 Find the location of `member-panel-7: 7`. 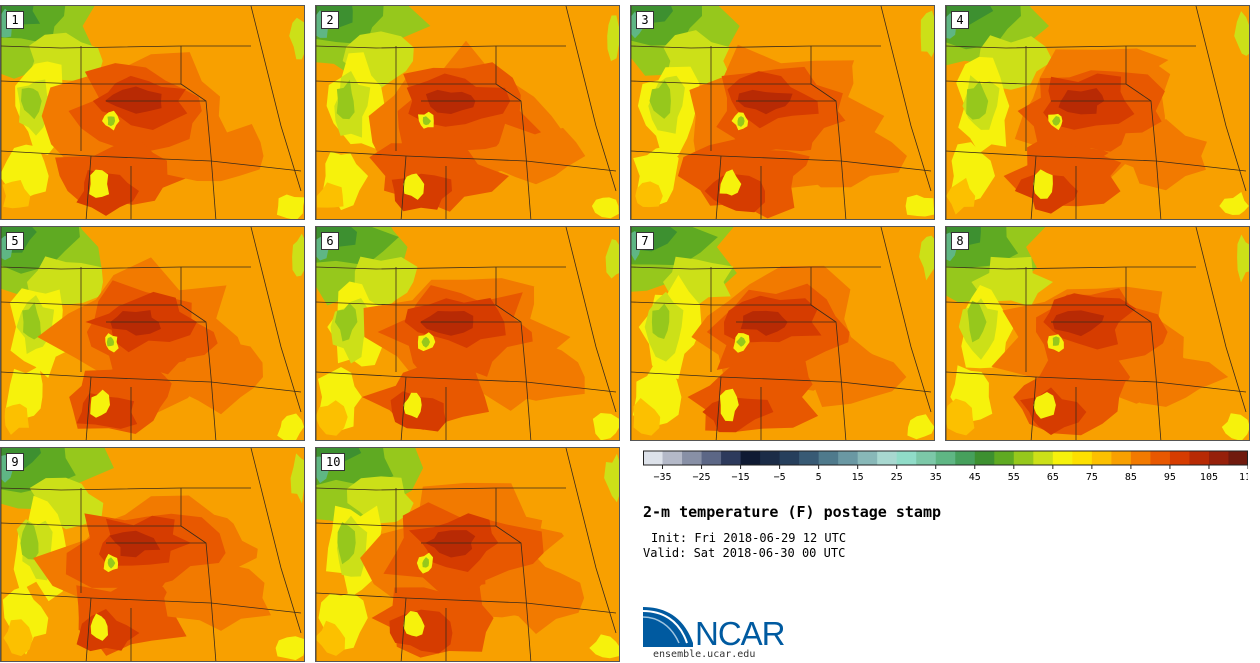

member-panel-7: 7 is located at coordinates (782, 333).